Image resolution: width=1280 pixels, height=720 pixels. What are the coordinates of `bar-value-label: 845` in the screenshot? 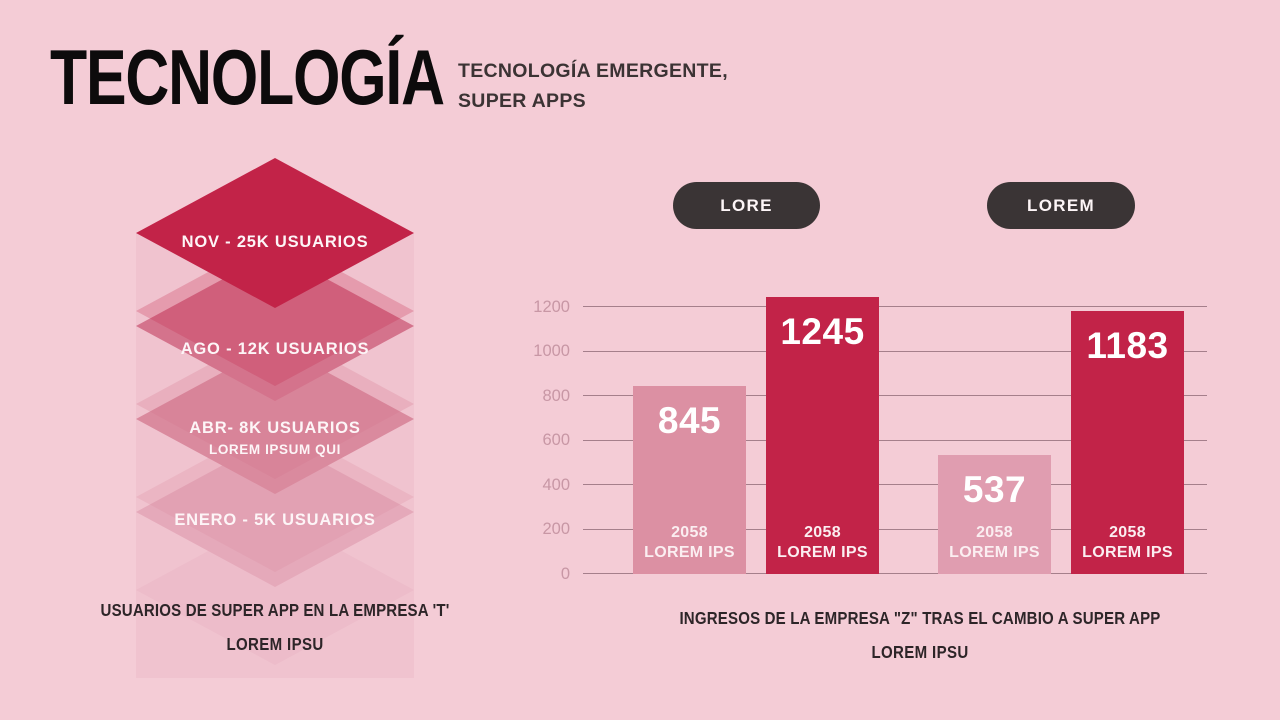 It's located at (689, 420).